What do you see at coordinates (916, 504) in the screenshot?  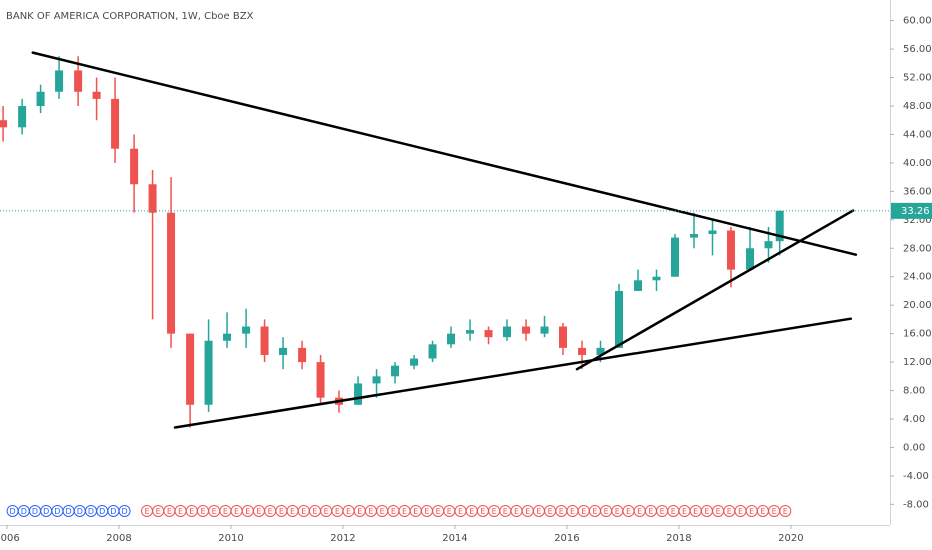 I see `y-tick-label: -8.00` at bounding box center [916, 504].